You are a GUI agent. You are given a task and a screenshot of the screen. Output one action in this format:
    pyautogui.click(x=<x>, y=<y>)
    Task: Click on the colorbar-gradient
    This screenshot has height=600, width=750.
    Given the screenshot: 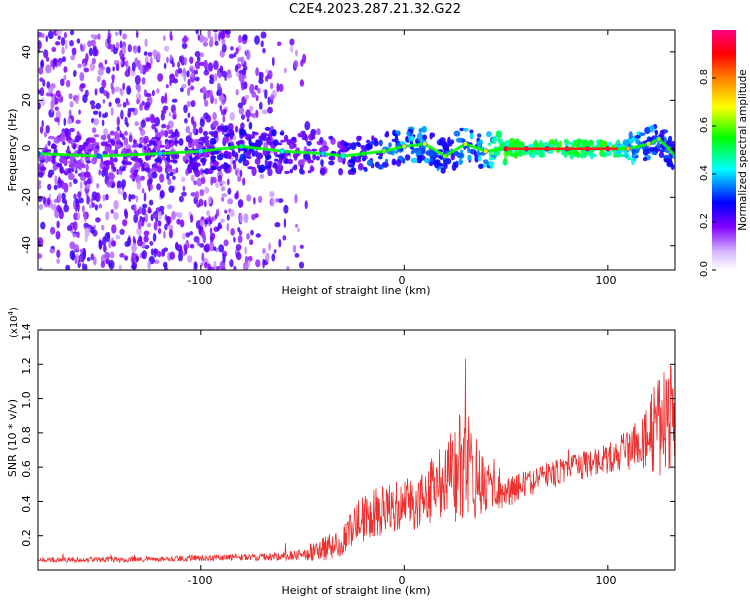 What is the action you would take?
    pyautogui.click(x=724, y=150)
    